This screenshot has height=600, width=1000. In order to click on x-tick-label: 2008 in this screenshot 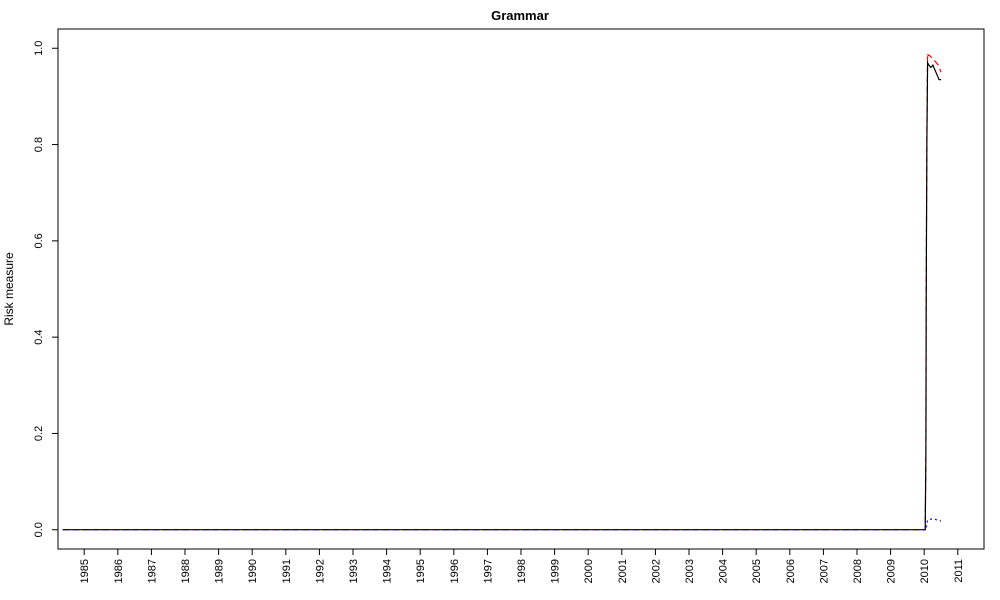, I will do `click(858, 571)`.